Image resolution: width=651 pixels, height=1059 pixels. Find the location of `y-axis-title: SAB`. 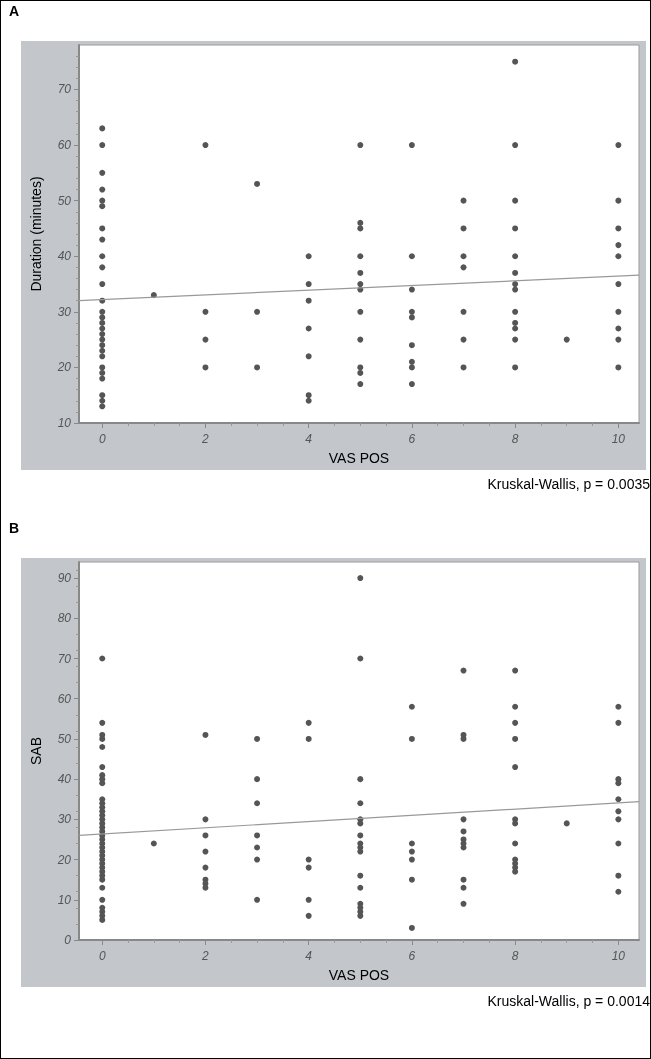

y-axis-title: SAB is located at coordinates (36, 751).